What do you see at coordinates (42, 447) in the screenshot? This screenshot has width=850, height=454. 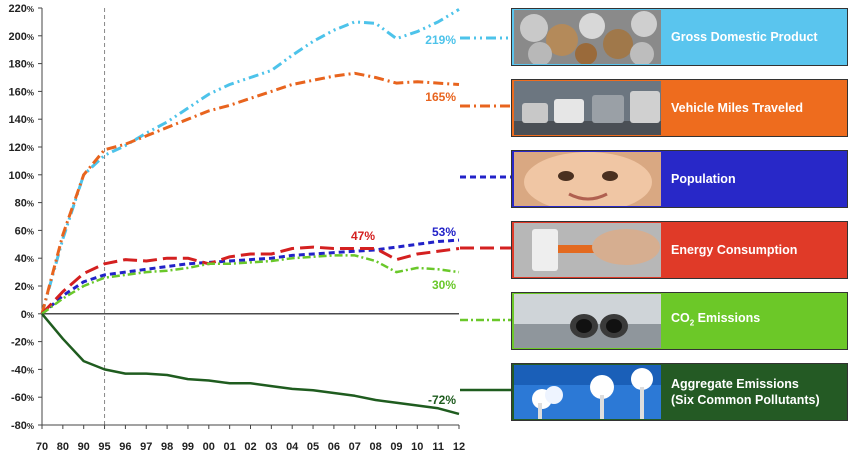 I see `x-tick-label: 70` at bounding box center [42, 447].